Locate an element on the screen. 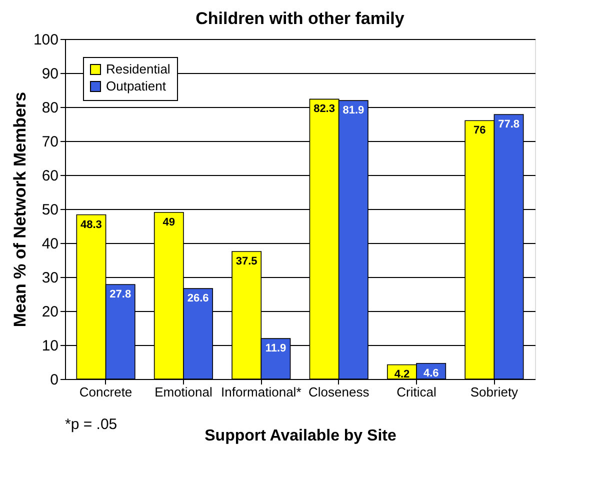  text: *p = .05 is located at coordinates (91, 424).